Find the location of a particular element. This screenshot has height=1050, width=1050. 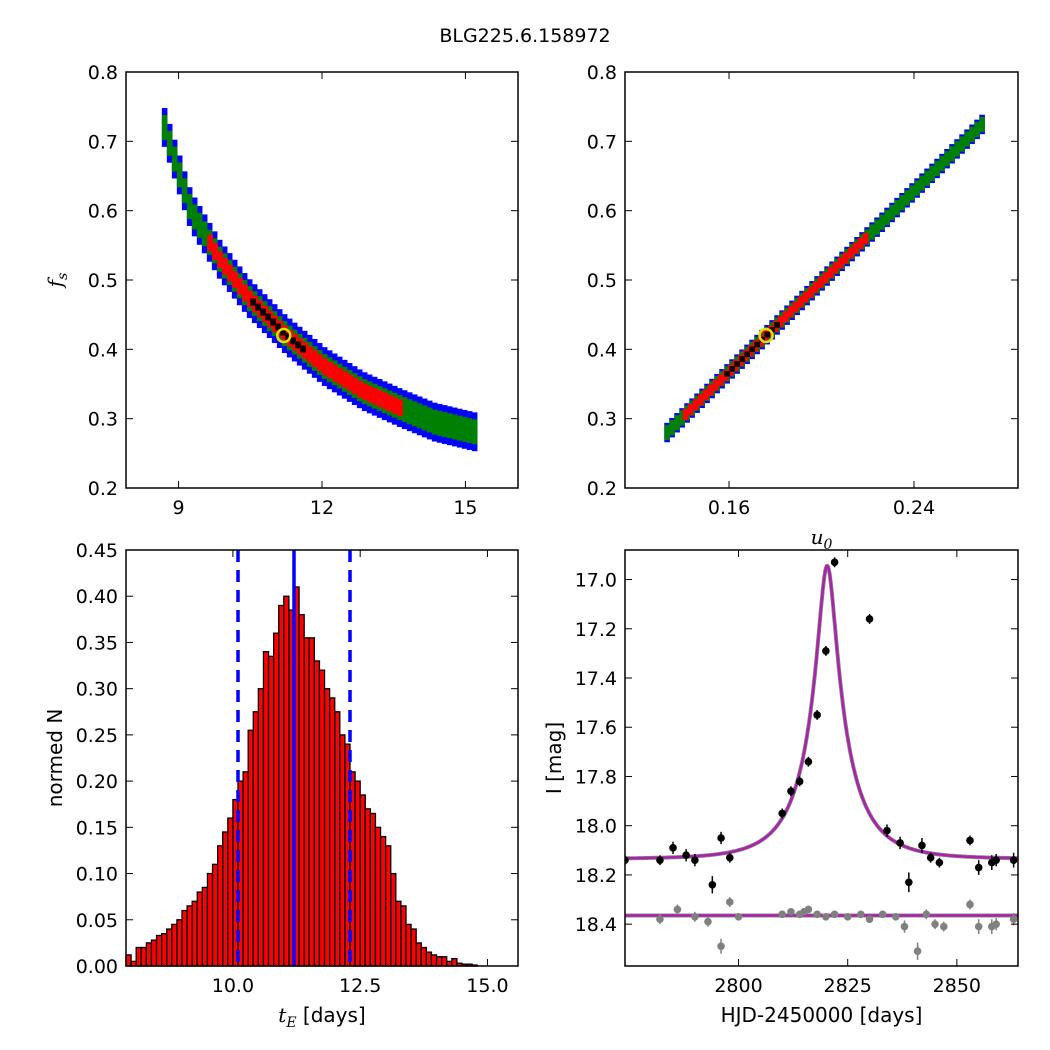

tE_histogram-xlabel: tE [days] is located at coordinates (321, 1017).